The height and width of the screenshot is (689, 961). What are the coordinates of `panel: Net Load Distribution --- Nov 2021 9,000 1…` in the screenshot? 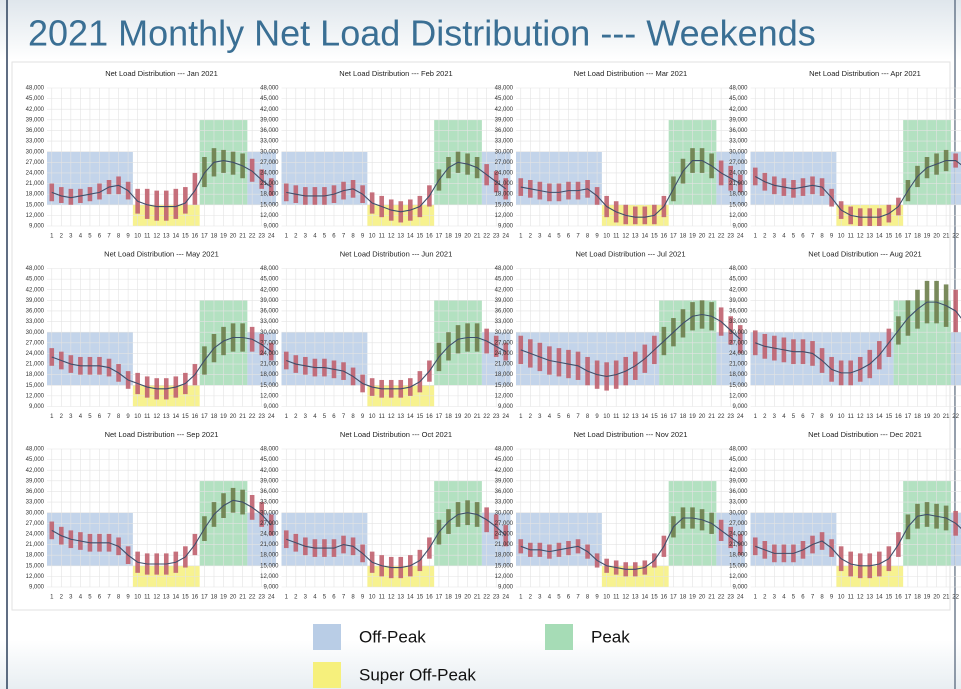 It's located at (620, 515).